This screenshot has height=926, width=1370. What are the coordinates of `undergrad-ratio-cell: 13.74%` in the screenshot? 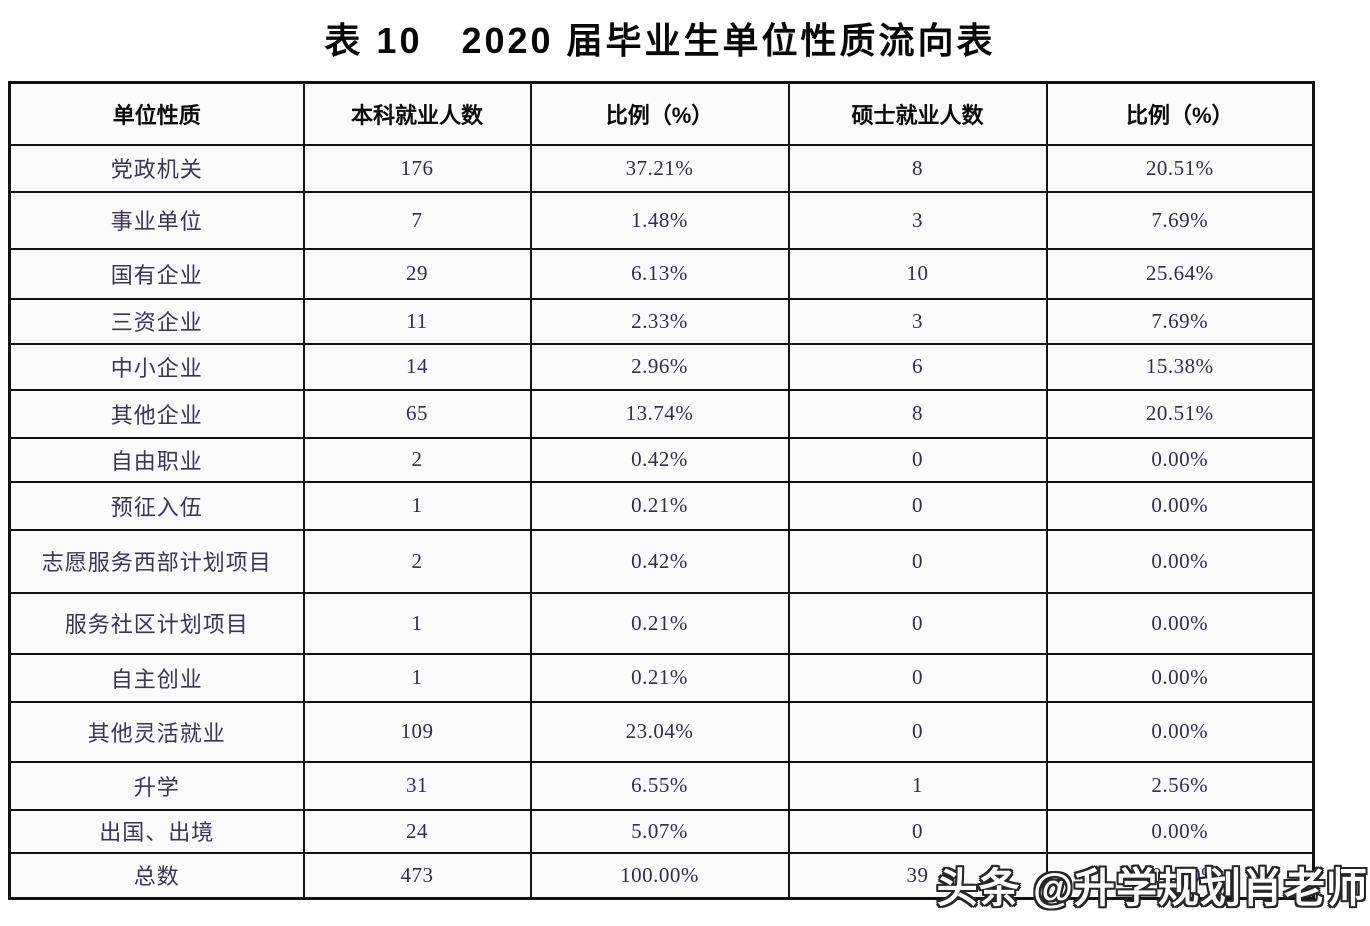 It's located at (659, 413).